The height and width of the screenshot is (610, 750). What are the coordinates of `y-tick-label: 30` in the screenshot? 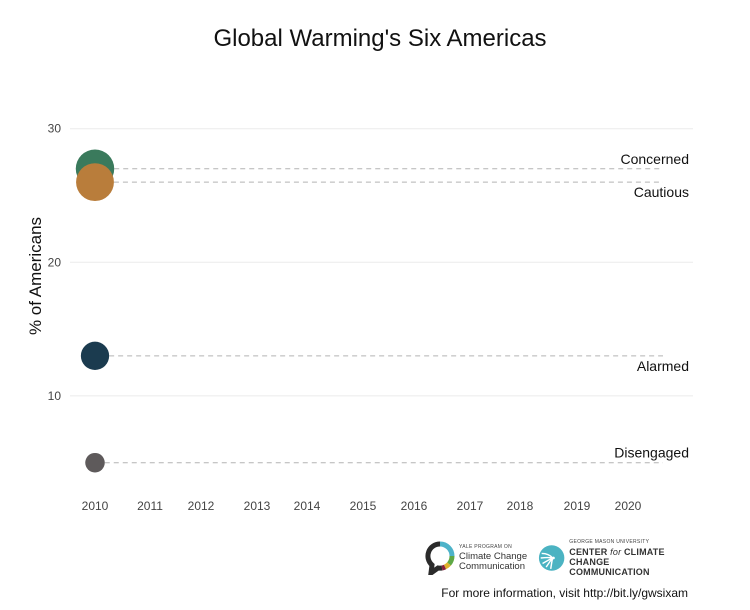 It's located at (55, 129).